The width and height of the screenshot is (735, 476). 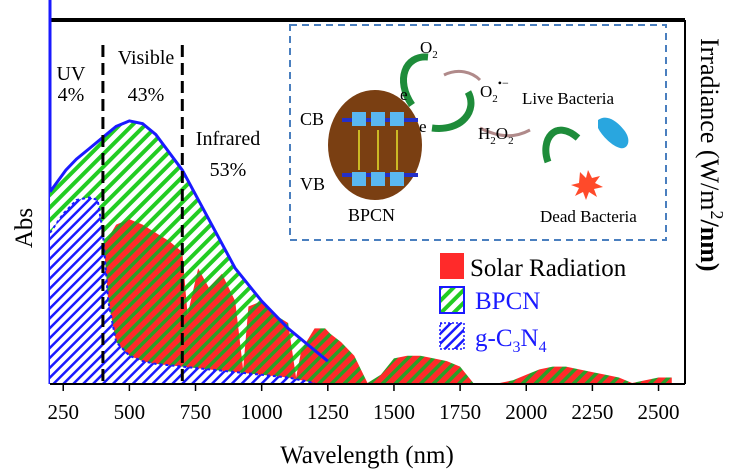 What do you see at coordinates (548, 268) in the screenshot?
I see `legend-label-solar: Solar Radiation` at bounding box center [548, 268].